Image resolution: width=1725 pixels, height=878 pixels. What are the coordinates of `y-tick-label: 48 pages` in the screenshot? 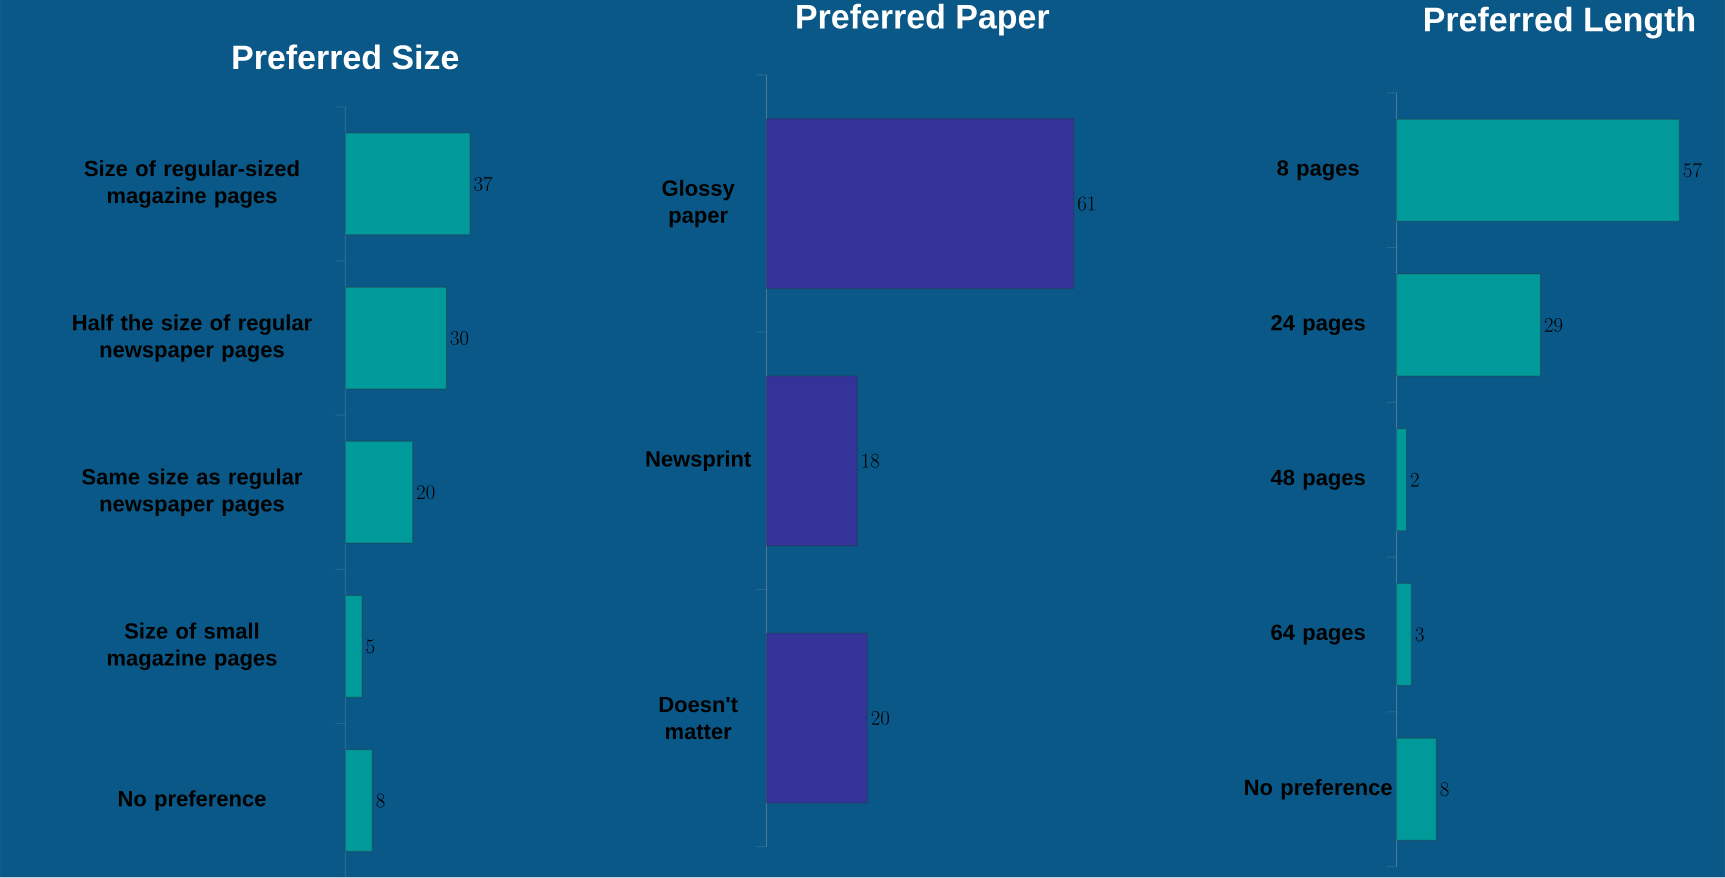 It's located at (1317, 479).